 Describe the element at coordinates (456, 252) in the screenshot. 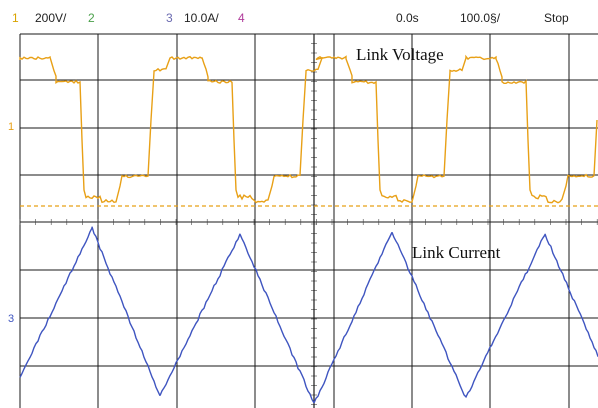

I see `current-label: Link Current` at that location.